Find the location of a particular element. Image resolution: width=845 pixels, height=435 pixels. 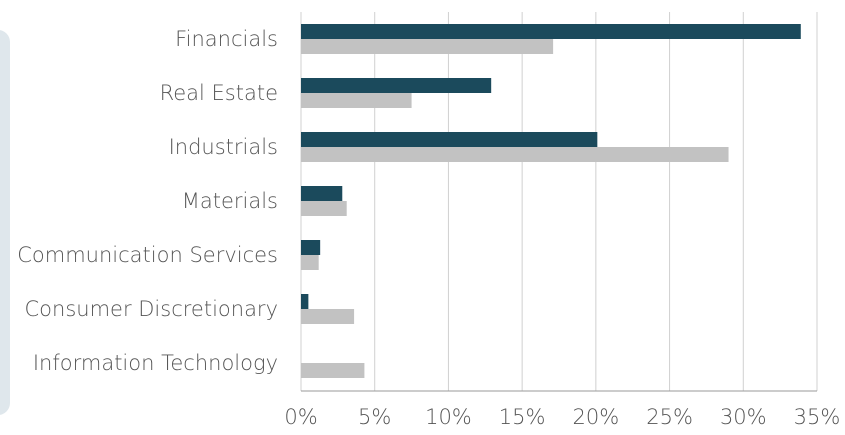

x-tick-label: 25% is located at coordinates (669, 417).